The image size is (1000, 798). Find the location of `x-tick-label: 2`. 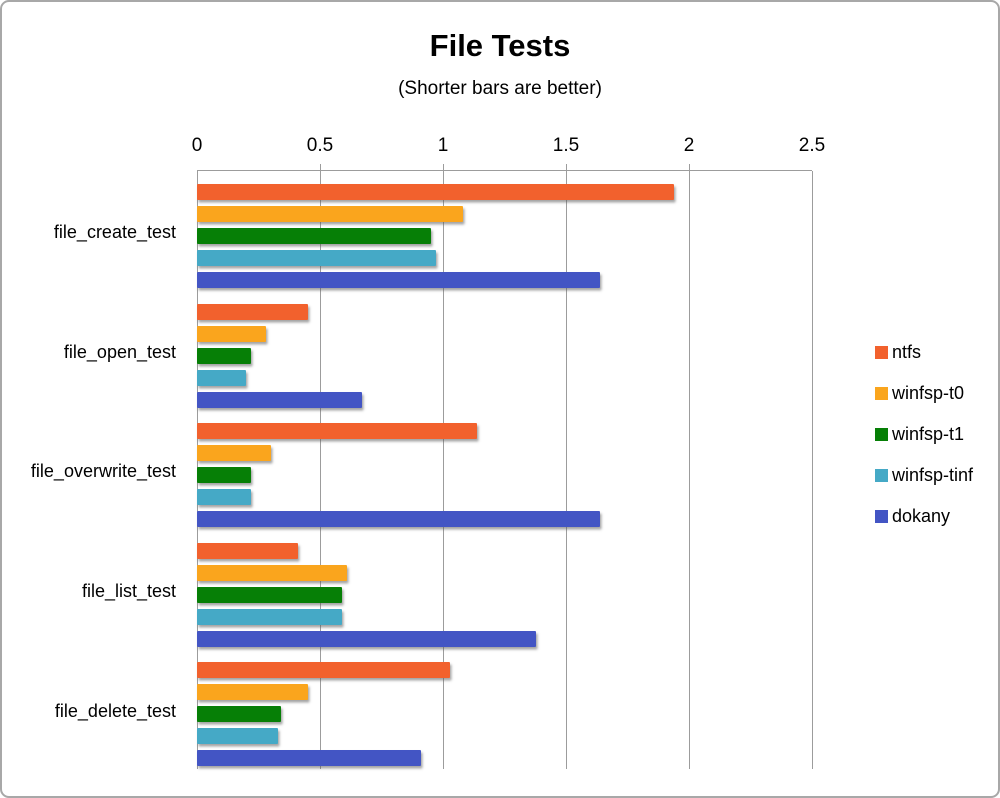

x-tick-label: 2 is located at coordinates (689, 145).